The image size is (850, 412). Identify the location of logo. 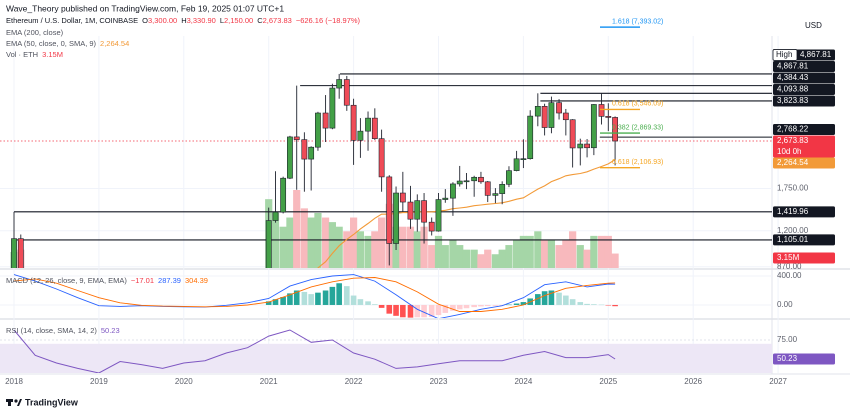
(14, 402).